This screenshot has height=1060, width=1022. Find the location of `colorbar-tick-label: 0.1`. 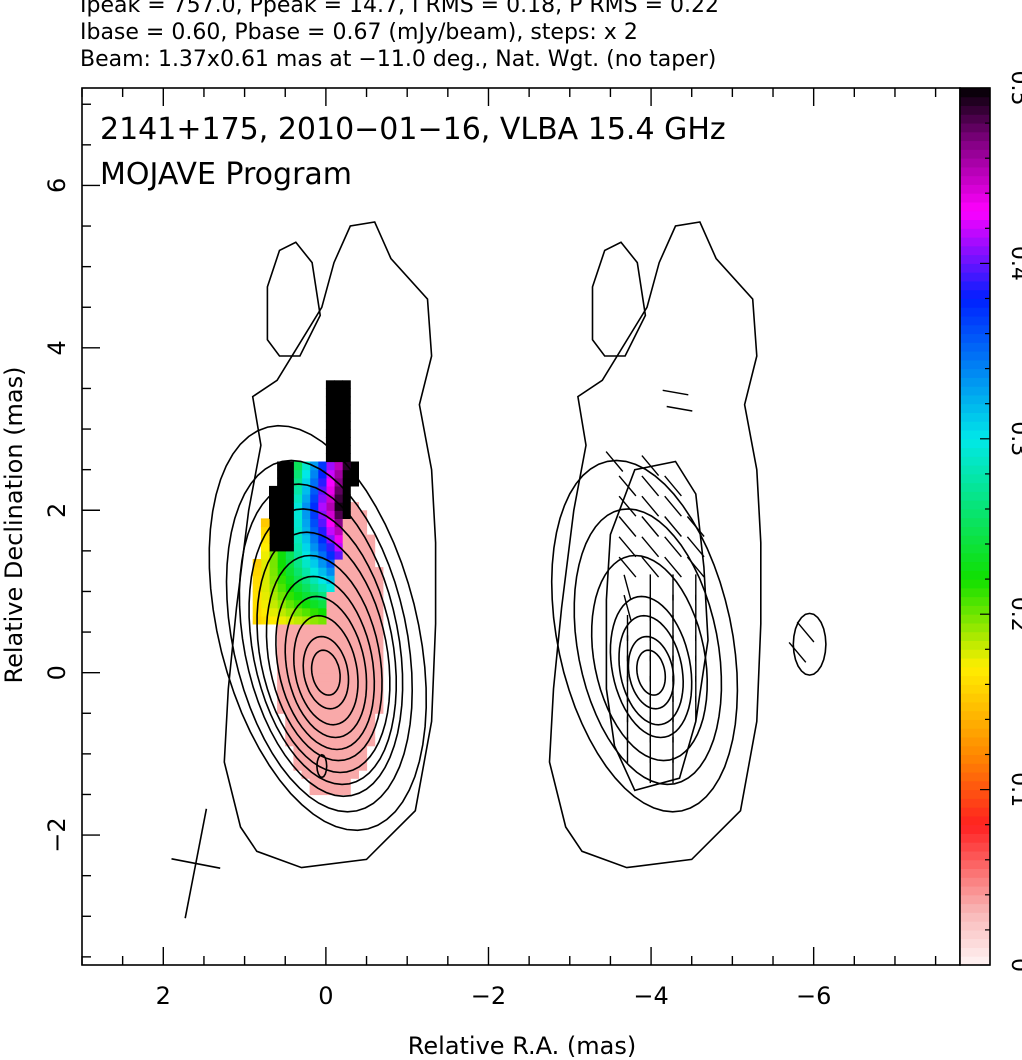

colorbar-tick-label: 0.1 is located at coordinates (1014, 789).